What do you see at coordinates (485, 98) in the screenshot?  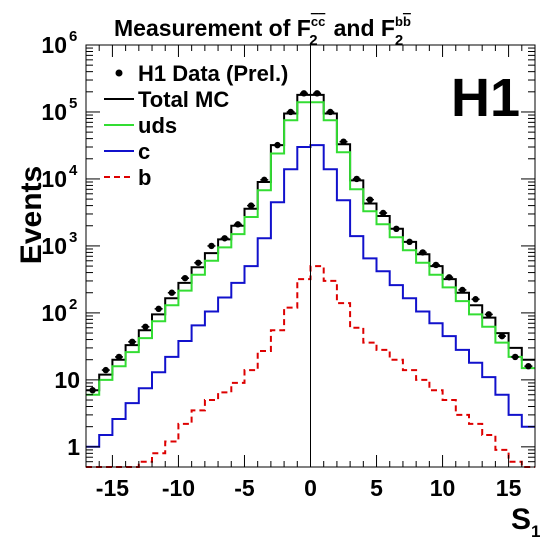 I see `h1-logo: H1` at bounding box center [485, 98].